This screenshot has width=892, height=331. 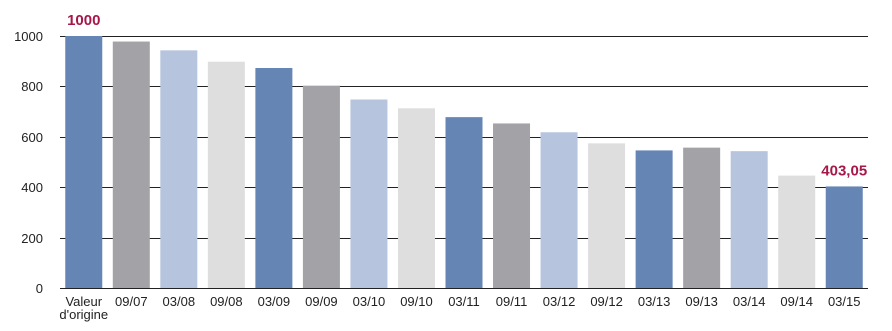 What do you see at coordinates (321, 301) in the screenshot?
I see `x-tick-label: 09/09` at bounding box center [321, 301].